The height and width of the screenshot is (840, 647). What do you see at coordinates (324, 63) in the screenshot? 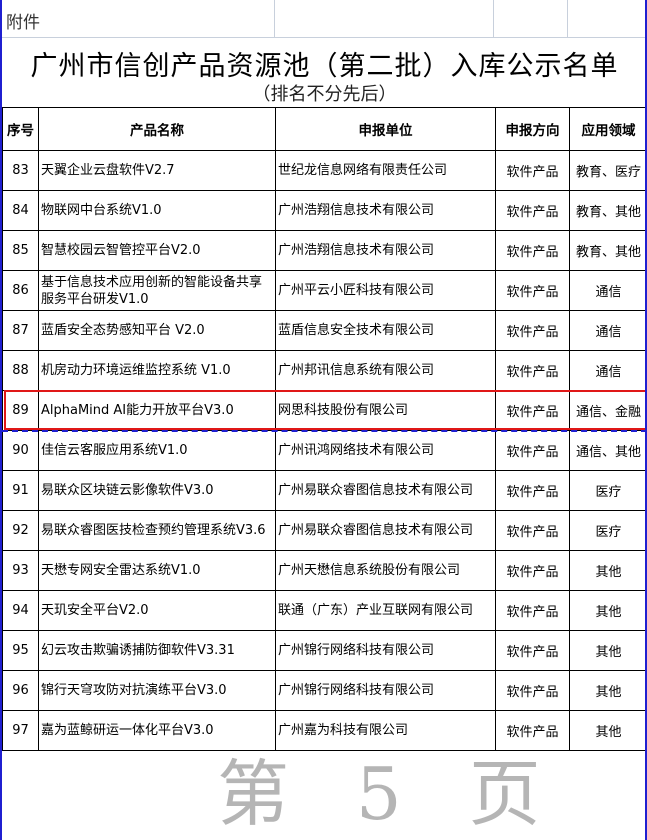
I see `page-title: 广州市信创产品资源池（第二批）入库公示名单` at bounding box center [324, 63].